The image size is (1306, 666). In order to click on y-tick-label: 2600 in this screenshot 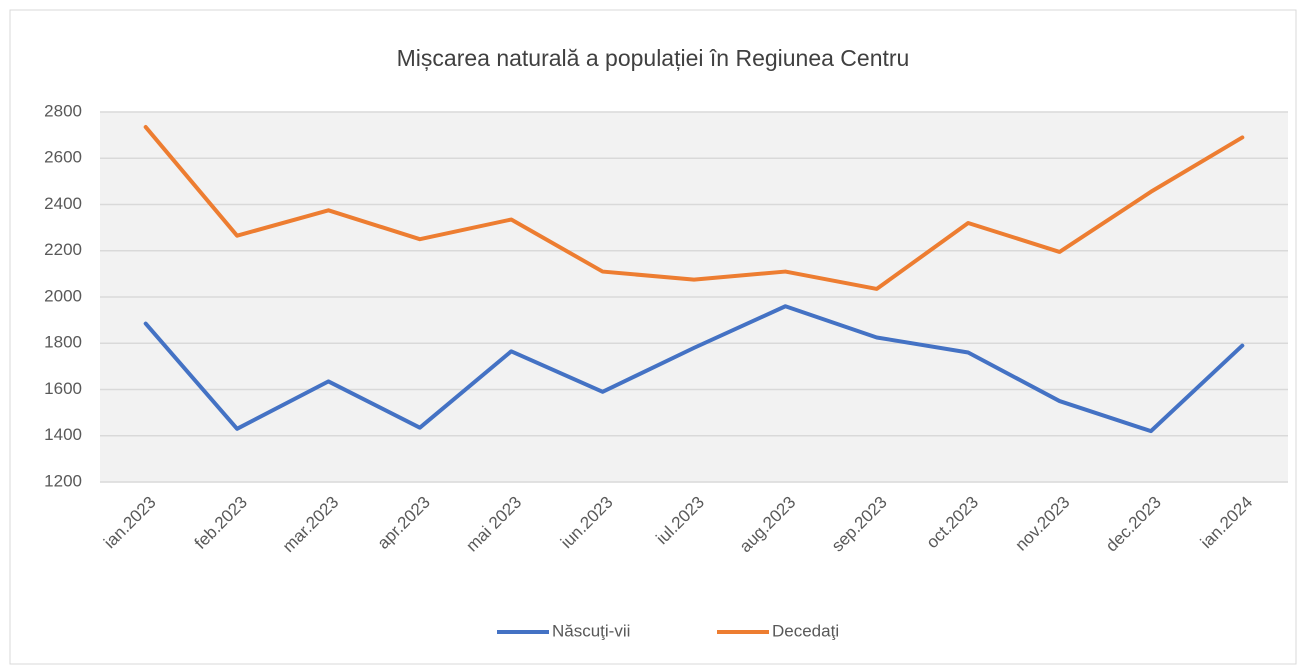, I will do `click(63, 157)`.